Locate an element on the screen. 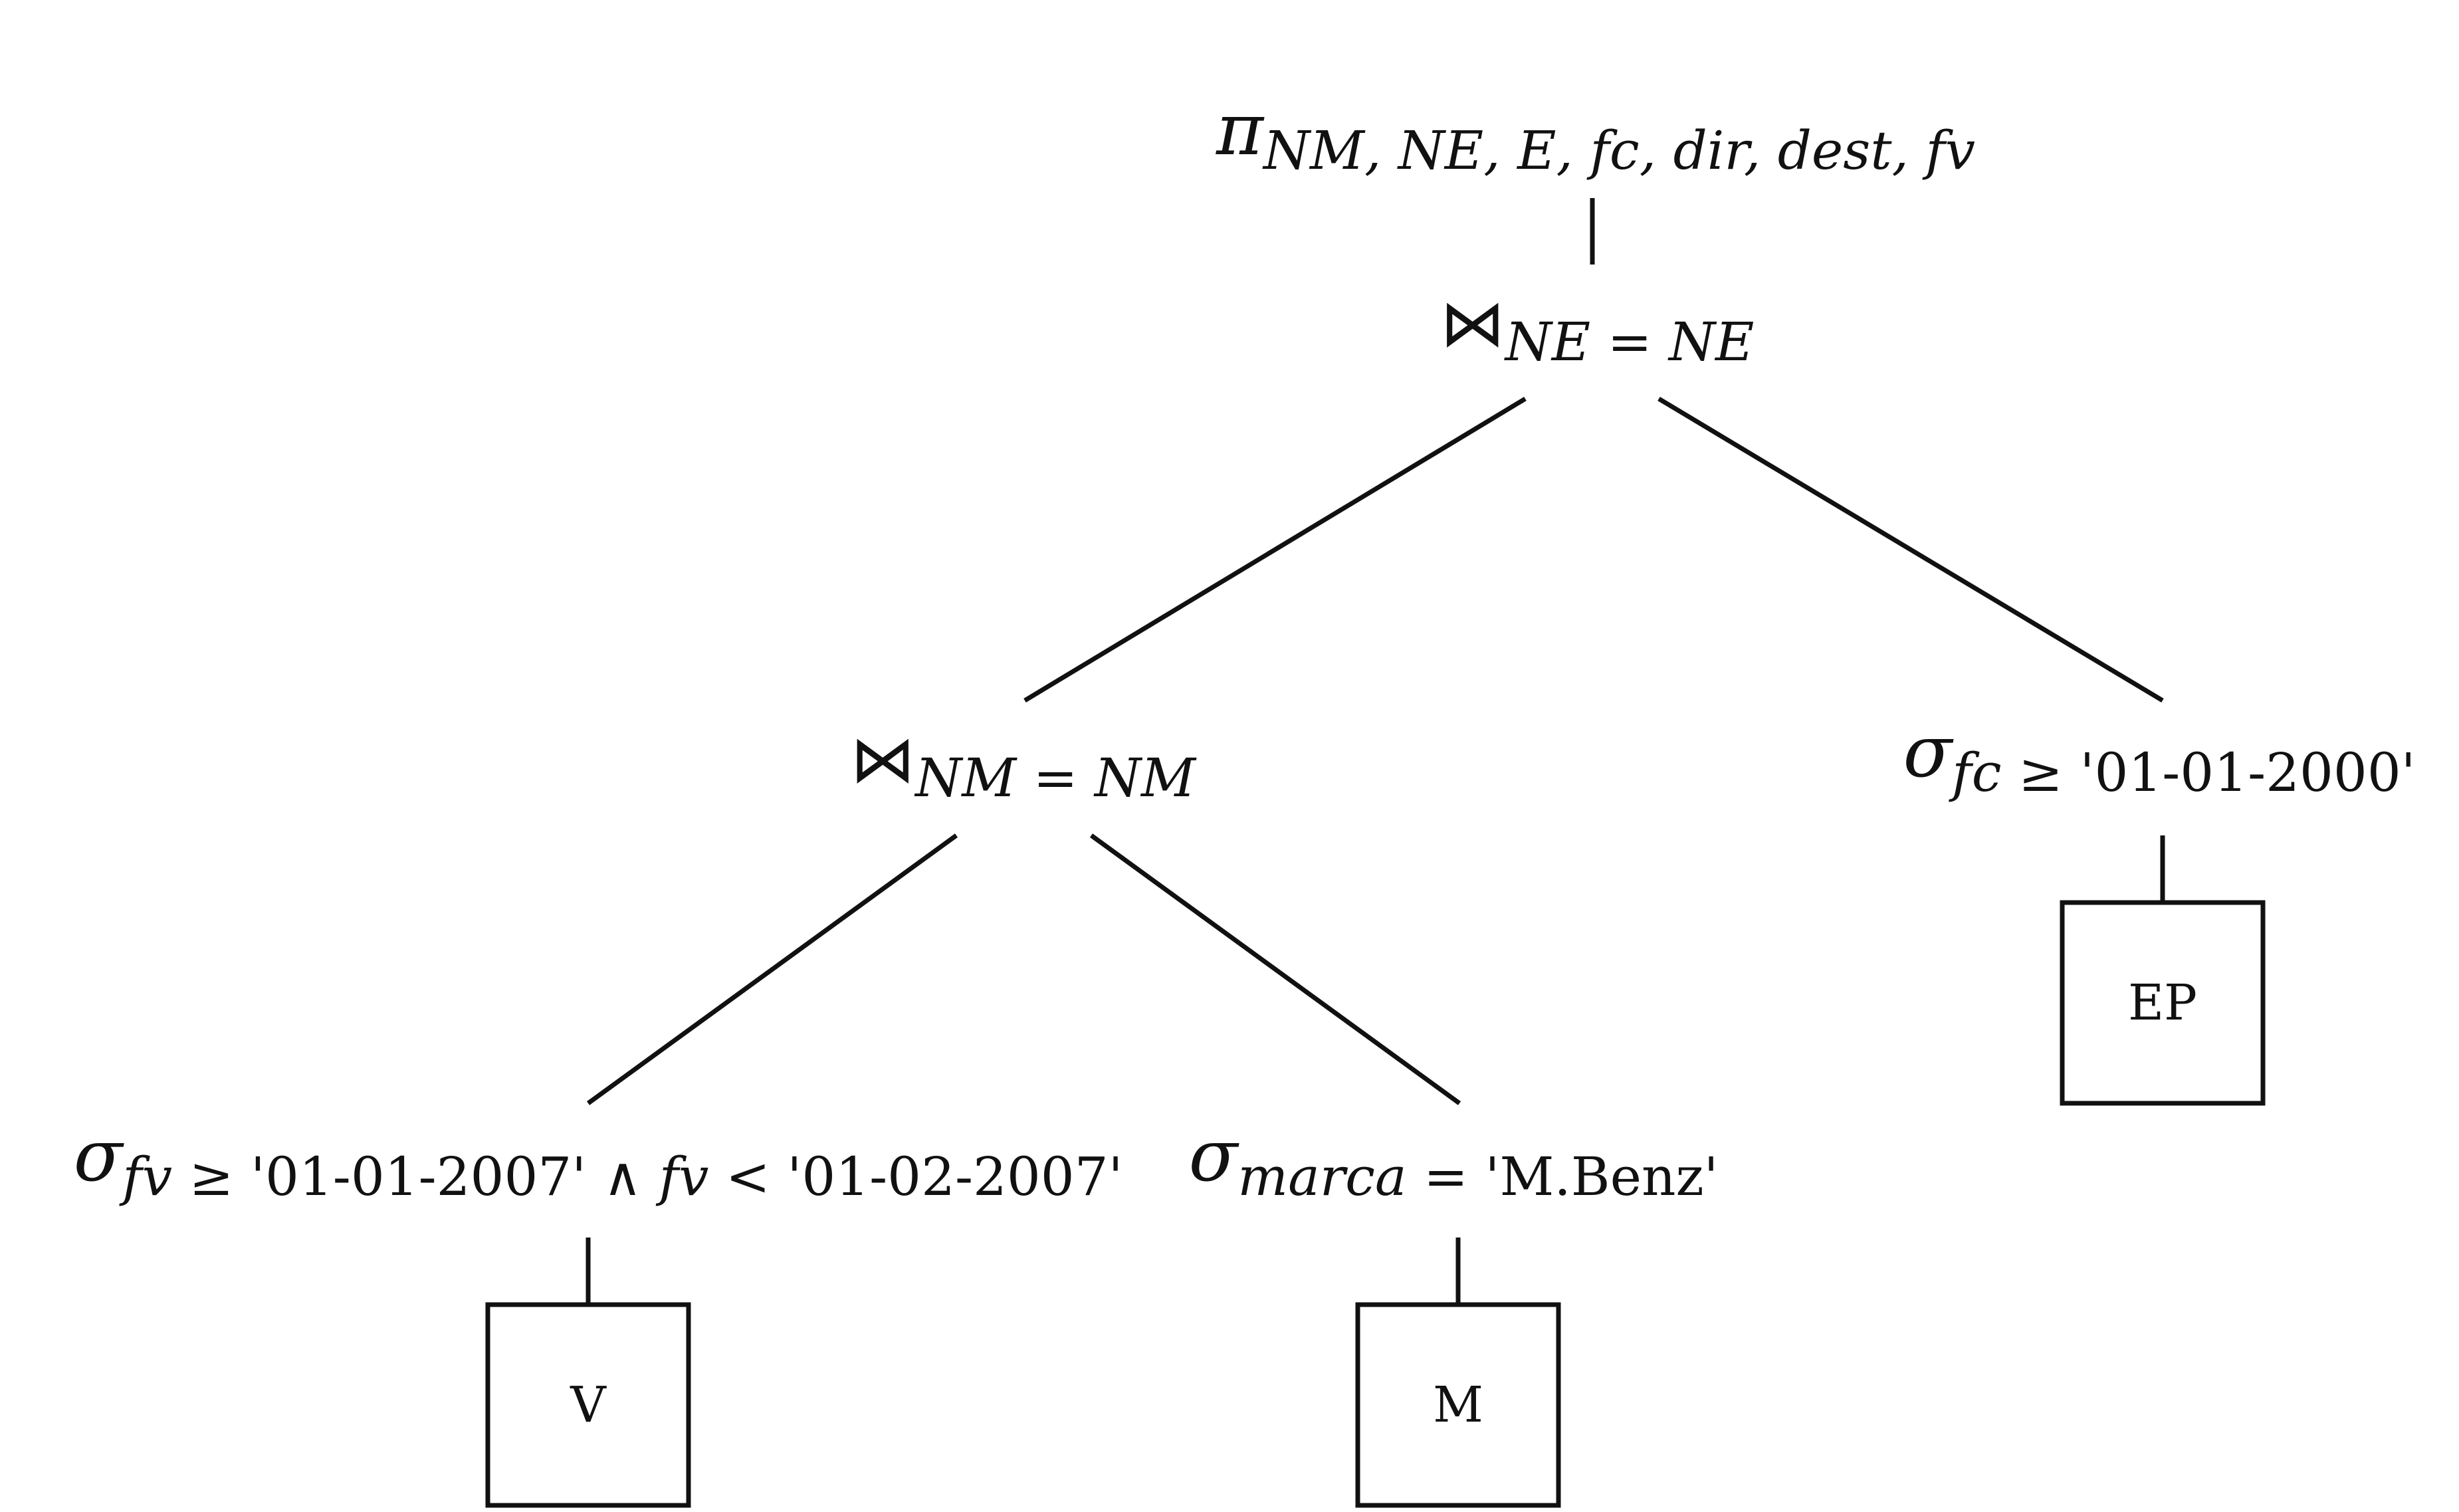  selection-marca-lit: 'M.Benz' is located at coordinates (1601, 1177).